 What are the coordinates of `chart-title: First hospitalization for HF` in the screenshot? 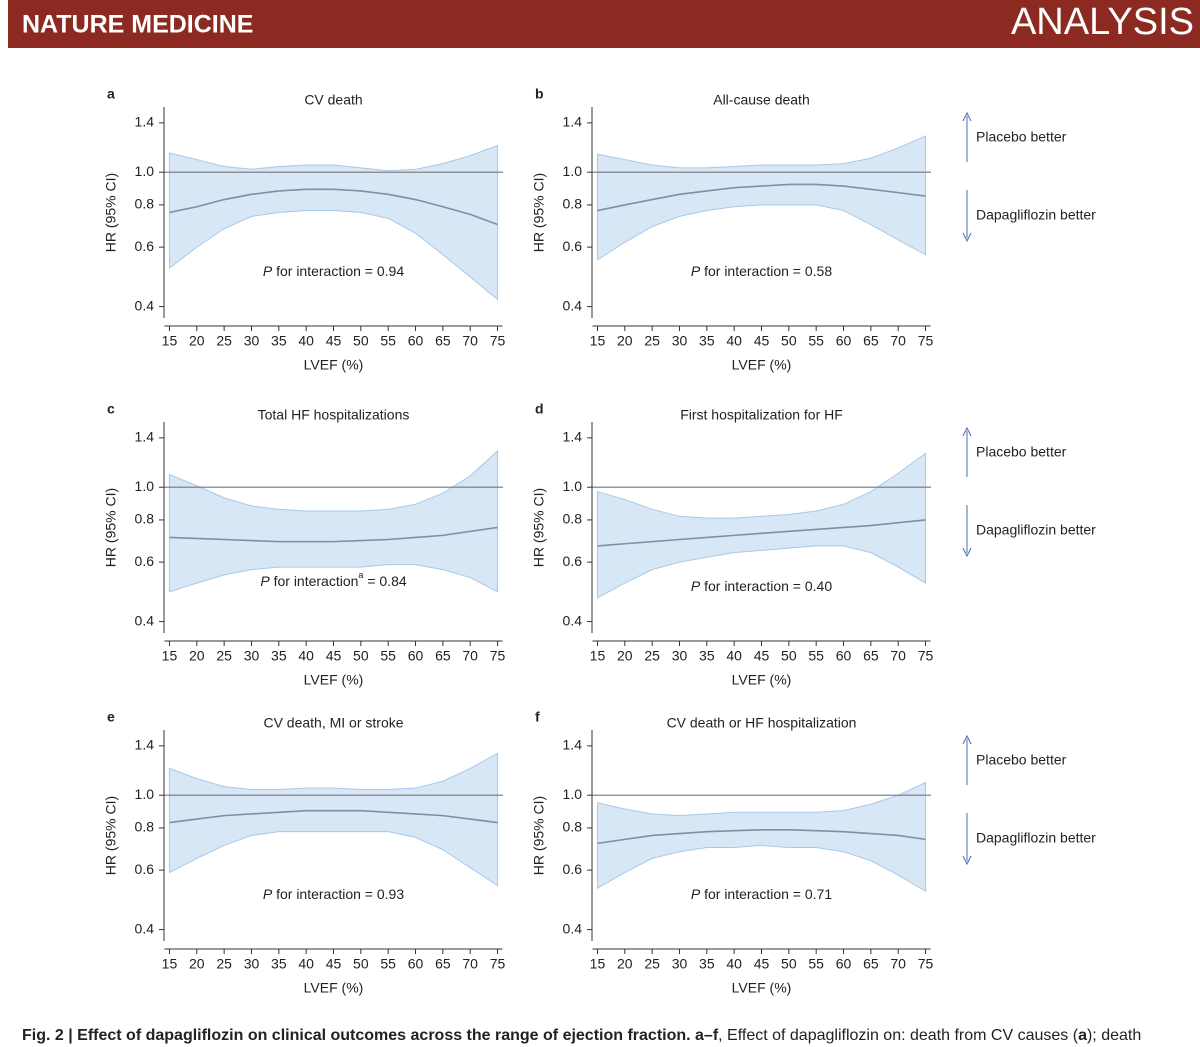 It's located at (761, 415).